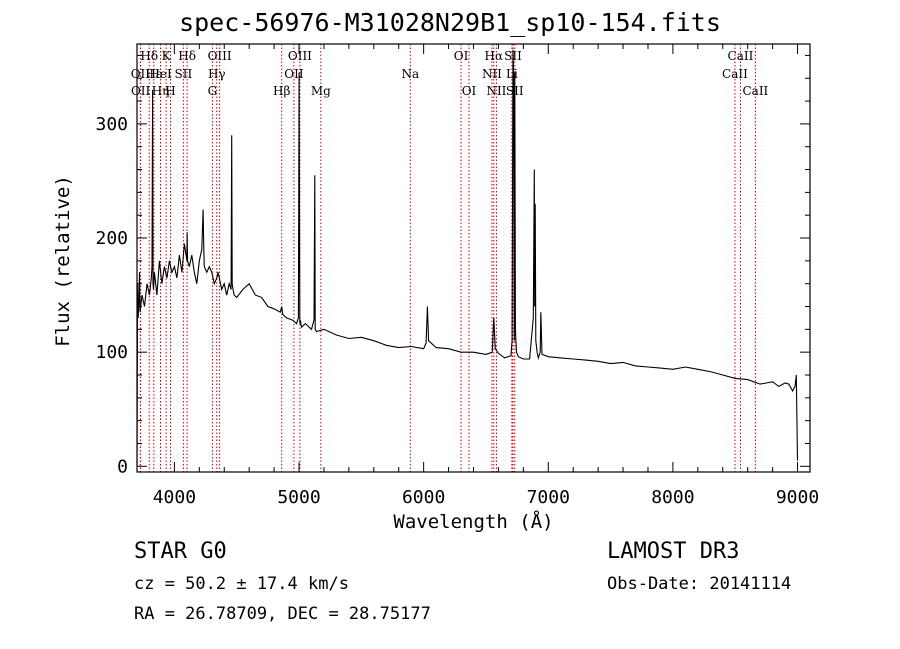 The width and height of the screenshot is (900, 649). What do you see at coordinates (548, 497) in the screenshot?
I see `x-tick-label: 7000` at bounding box center [548, 497].